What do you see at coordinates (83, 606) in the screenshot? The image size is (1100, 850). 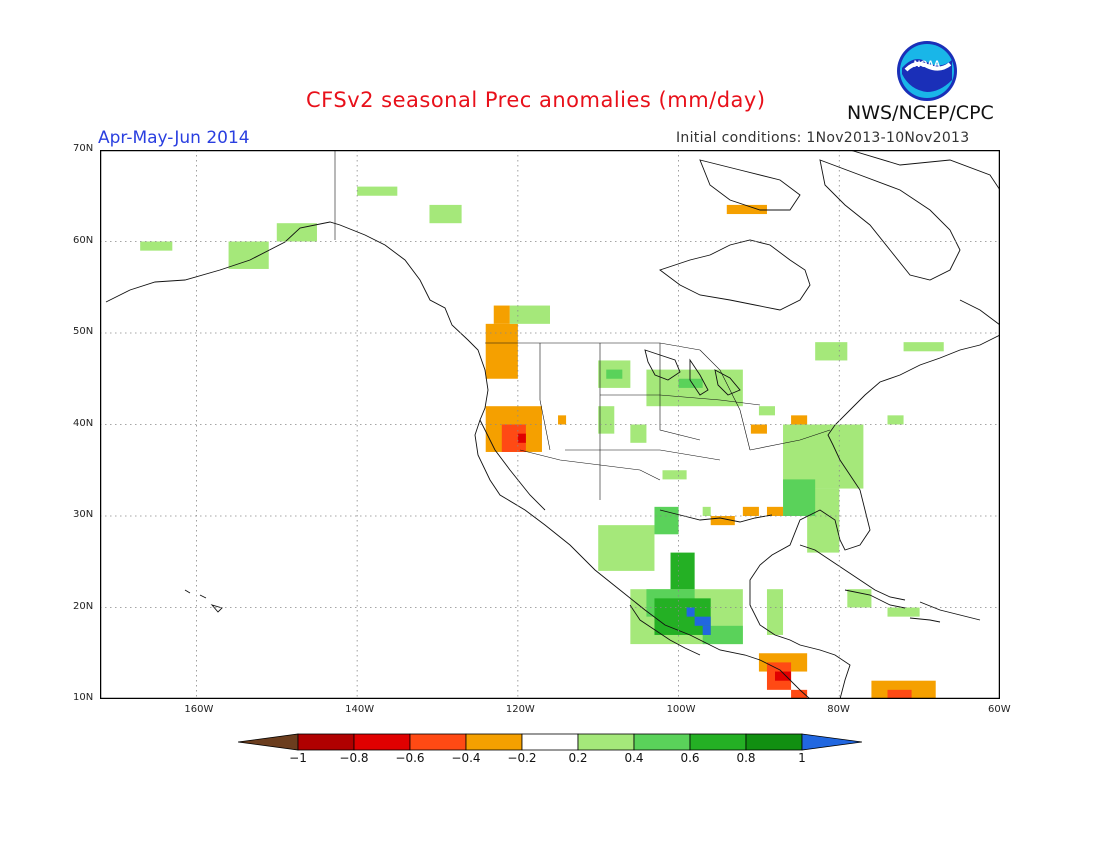 I see `lat-label: 20N` at bounding box center [83, 606].